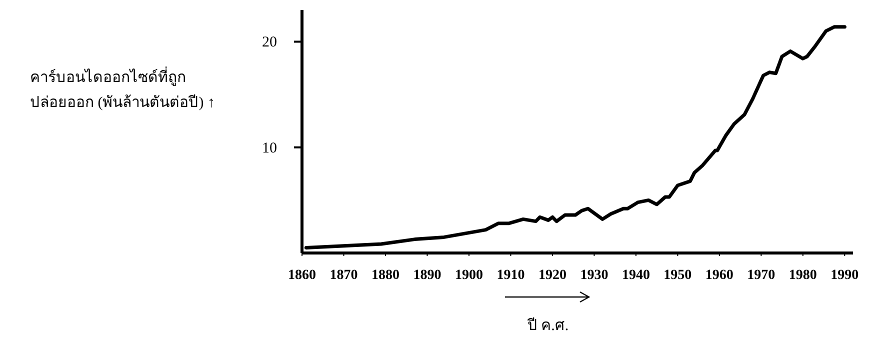  I want to click on x-tick-label: 1860, so click(302, 275).